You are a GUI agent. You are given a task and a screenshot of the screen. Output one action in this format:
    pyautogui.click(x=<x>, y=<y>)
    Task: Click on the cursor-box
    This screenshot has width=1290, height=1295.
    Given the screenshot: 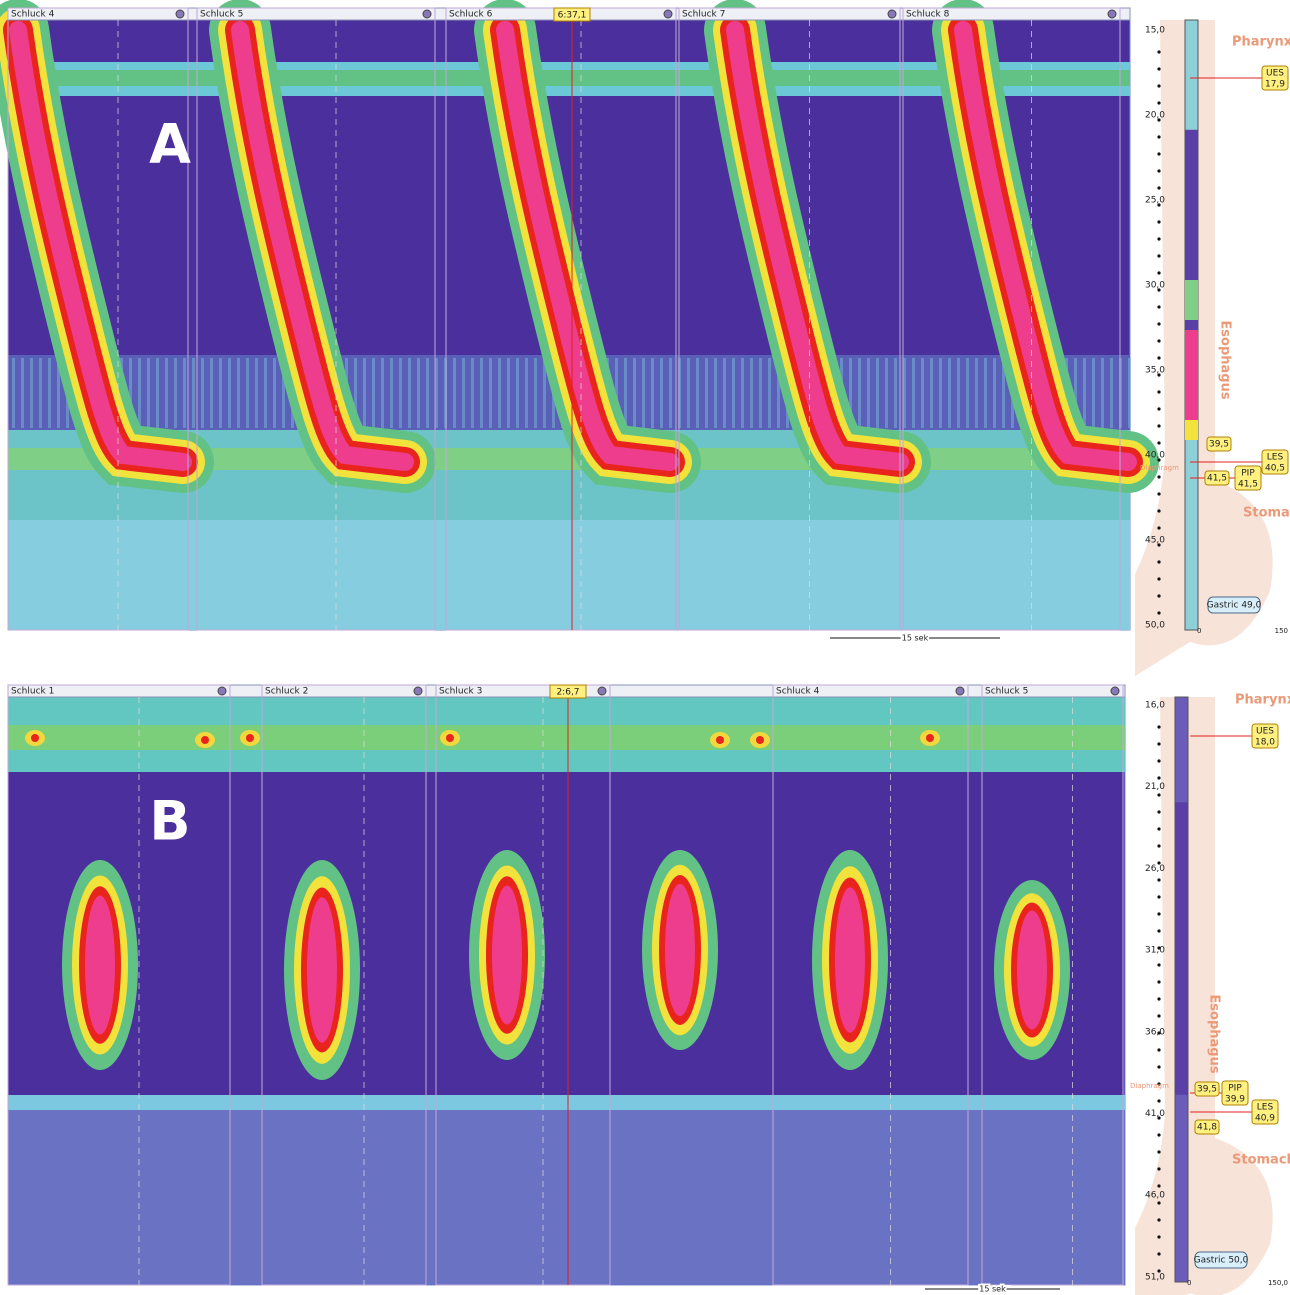 What is the action you would take?
    pyautogui.click(x=568, y=691)
    